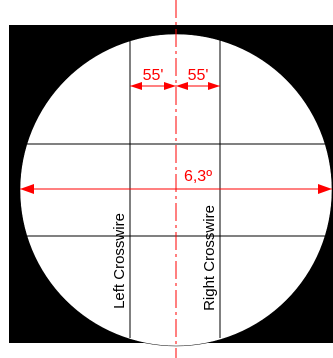 The height and width of the screenshot is (358, 333). Describe the element at coordinates (153, 75) in the screenshot. I see `left-spacing-label: 55'` at that location.